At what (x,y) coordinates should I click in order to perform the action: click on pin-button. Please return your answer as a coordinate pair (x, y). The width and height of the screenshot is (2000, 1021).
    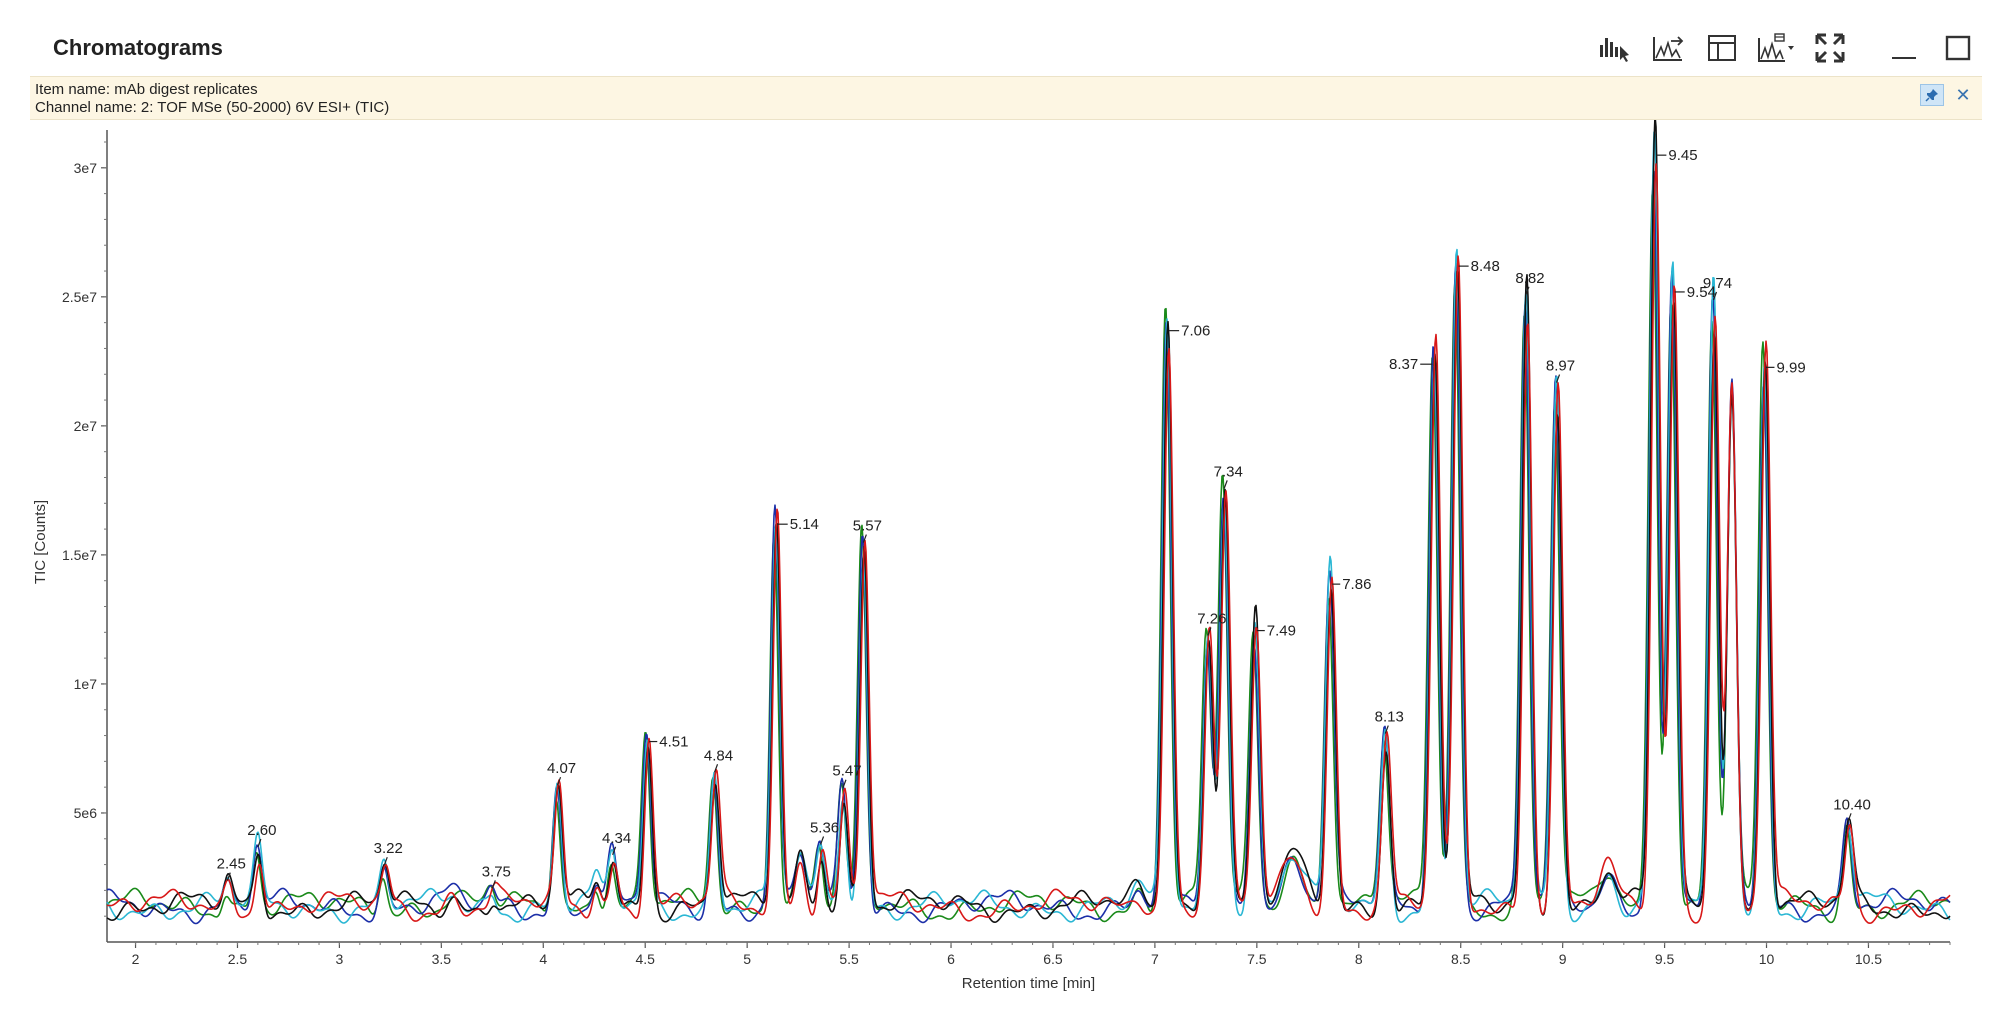
    Looking at the image, I should click on (1932, 95).